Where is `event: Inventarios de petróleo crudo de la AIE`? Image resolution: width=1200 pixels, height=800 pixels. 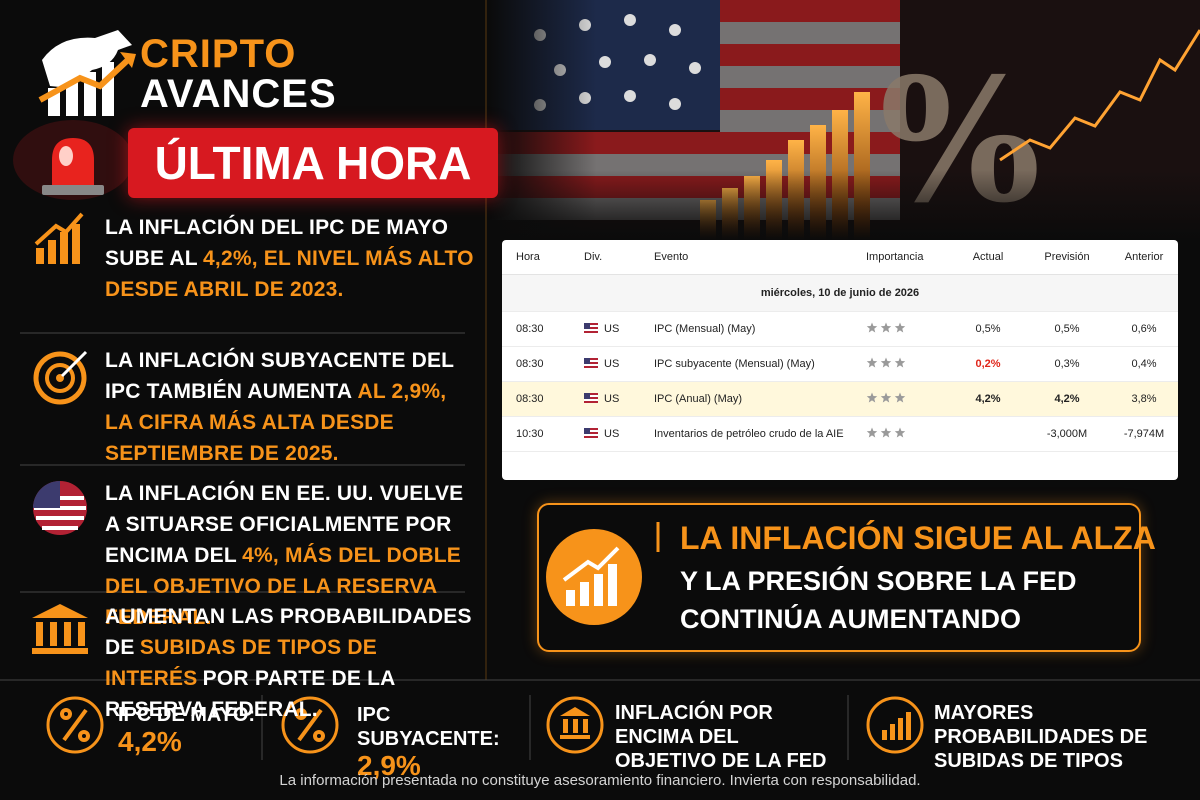
event: Inventarios de petróleo crudo de la AIE is located at coordinates (746, 434).